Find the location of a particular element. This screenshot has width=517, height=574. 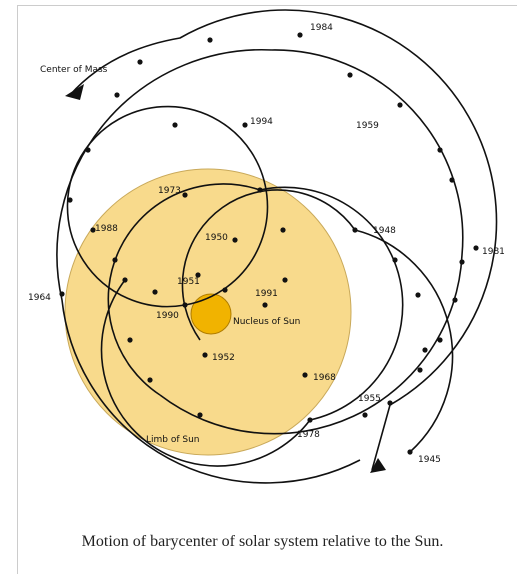

label: Nucleus of Sun is located at coordinates (266, 322).